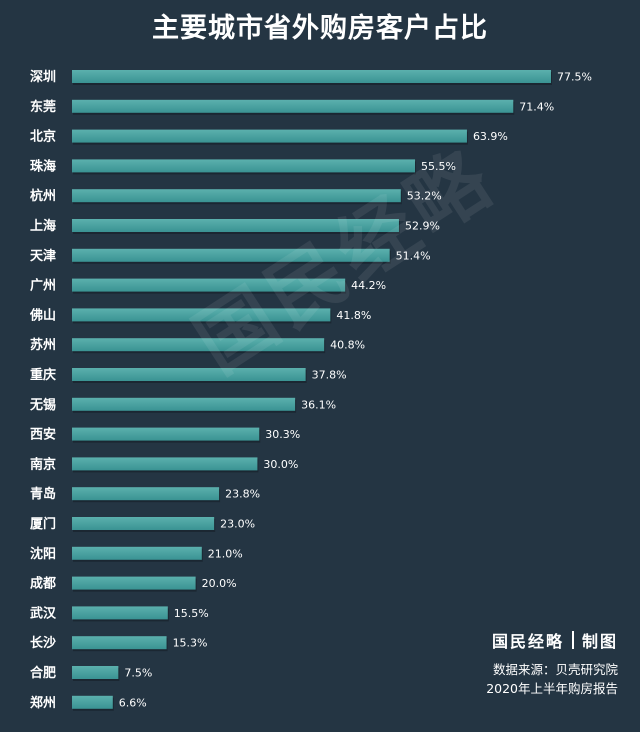 The image size is (640, 732). I want to click on value-label-12: 30.3%, so click(282, 434).